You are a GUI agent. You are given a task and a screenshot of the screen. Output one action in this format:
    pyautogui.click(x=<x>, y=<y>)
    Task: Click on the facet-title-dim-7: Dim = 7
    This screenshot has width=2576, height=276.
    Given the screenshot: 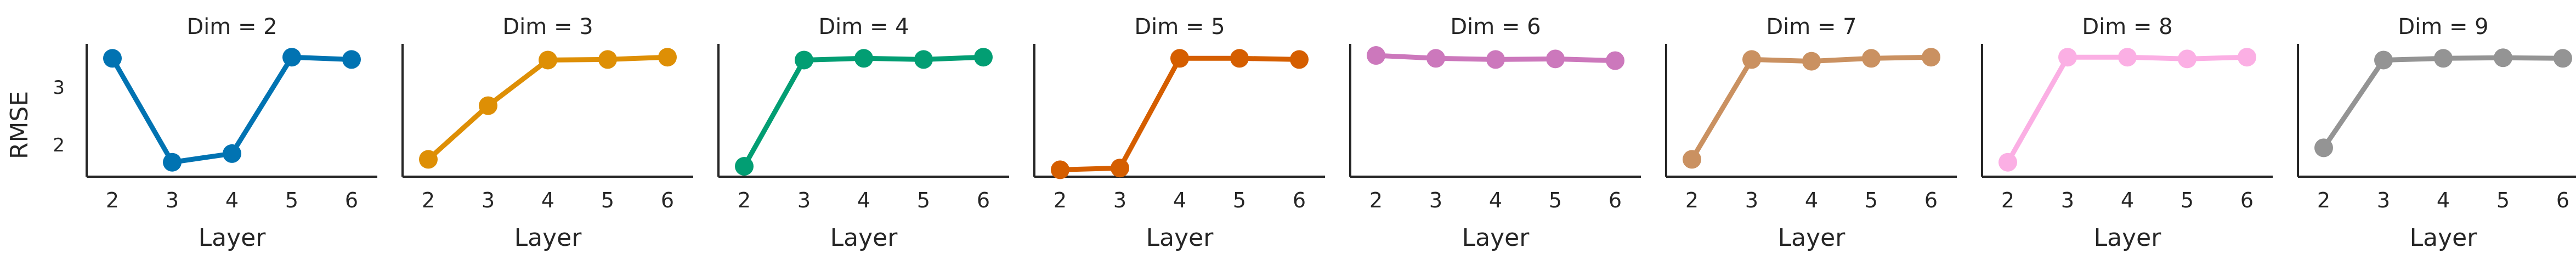 What is the action you would take?
    pyautogui.click(x=1811, y=27)
    